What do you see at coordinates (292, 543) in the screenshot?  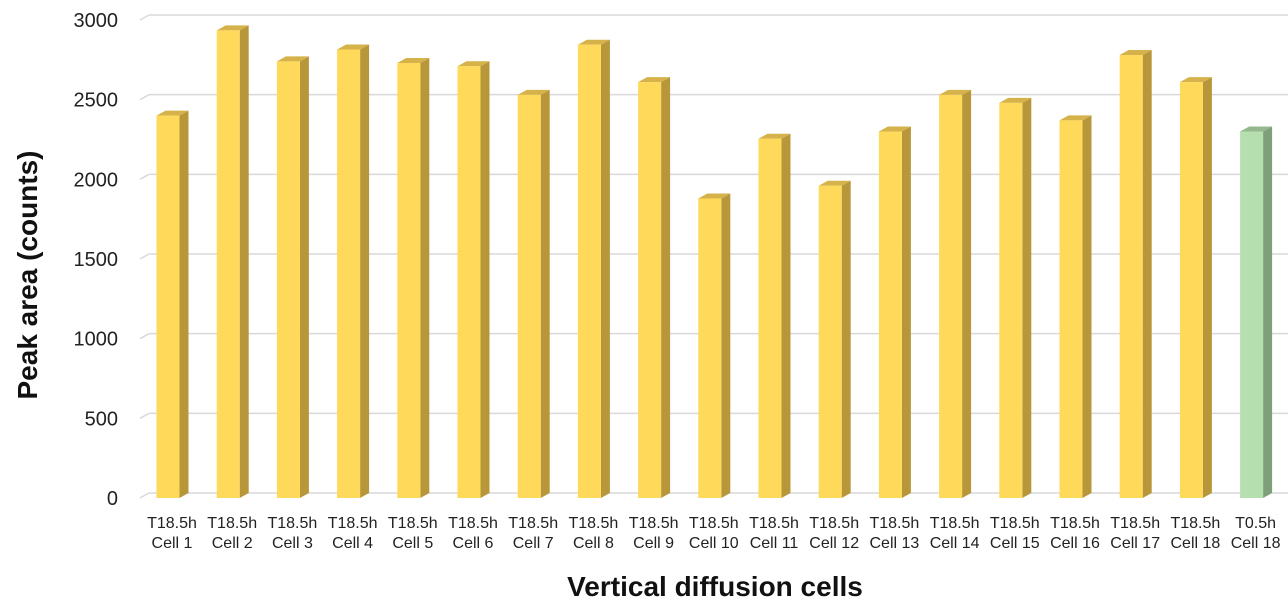 I see `x-tick-label: Cell 3` at bounding box center [292, 543].